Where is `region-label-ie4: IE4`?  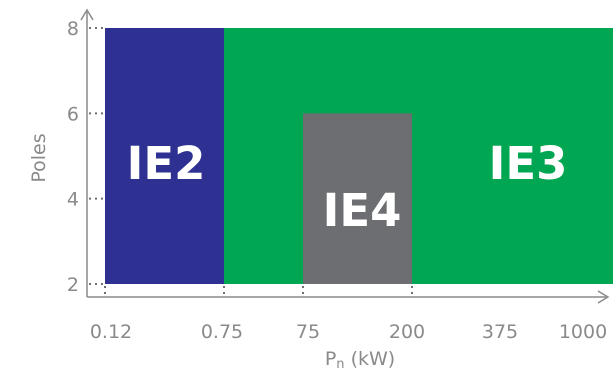 region-label-ie4: IE4 is located at coordinates (362, 210).